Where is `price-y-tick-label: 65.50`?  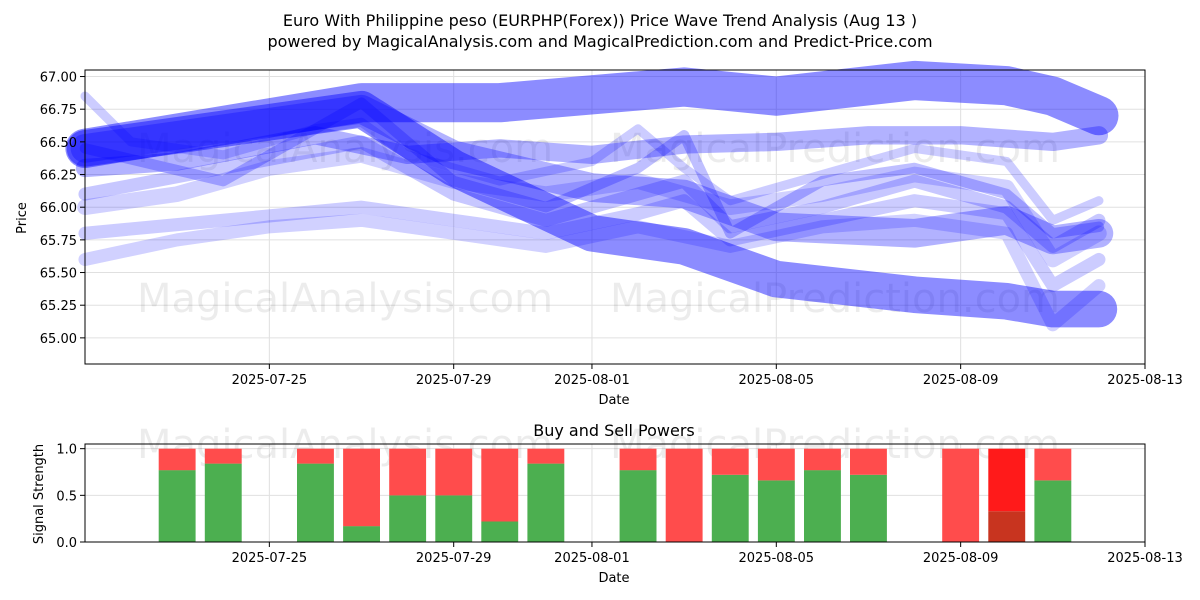
price-y-tick-label: 65.50 is located at coordinates (58, 274).